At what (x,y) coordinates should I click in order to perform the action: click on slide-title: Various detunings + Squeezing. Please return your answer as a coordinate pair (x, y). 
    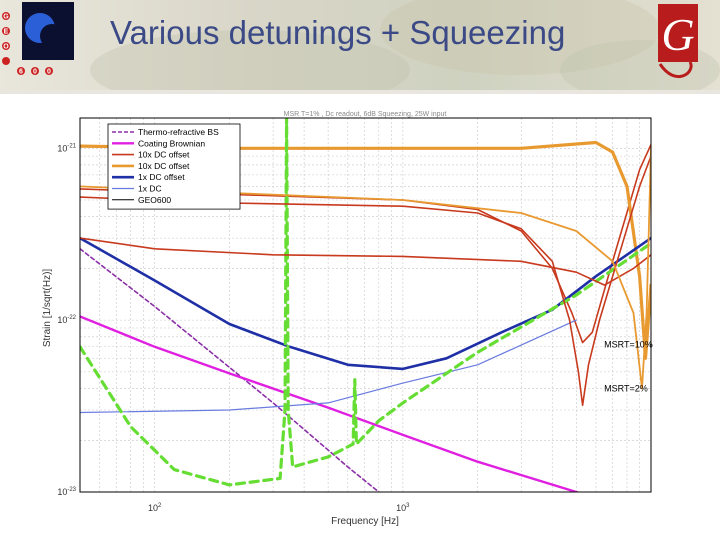
    Looking at the image, I should click on (338, 32).